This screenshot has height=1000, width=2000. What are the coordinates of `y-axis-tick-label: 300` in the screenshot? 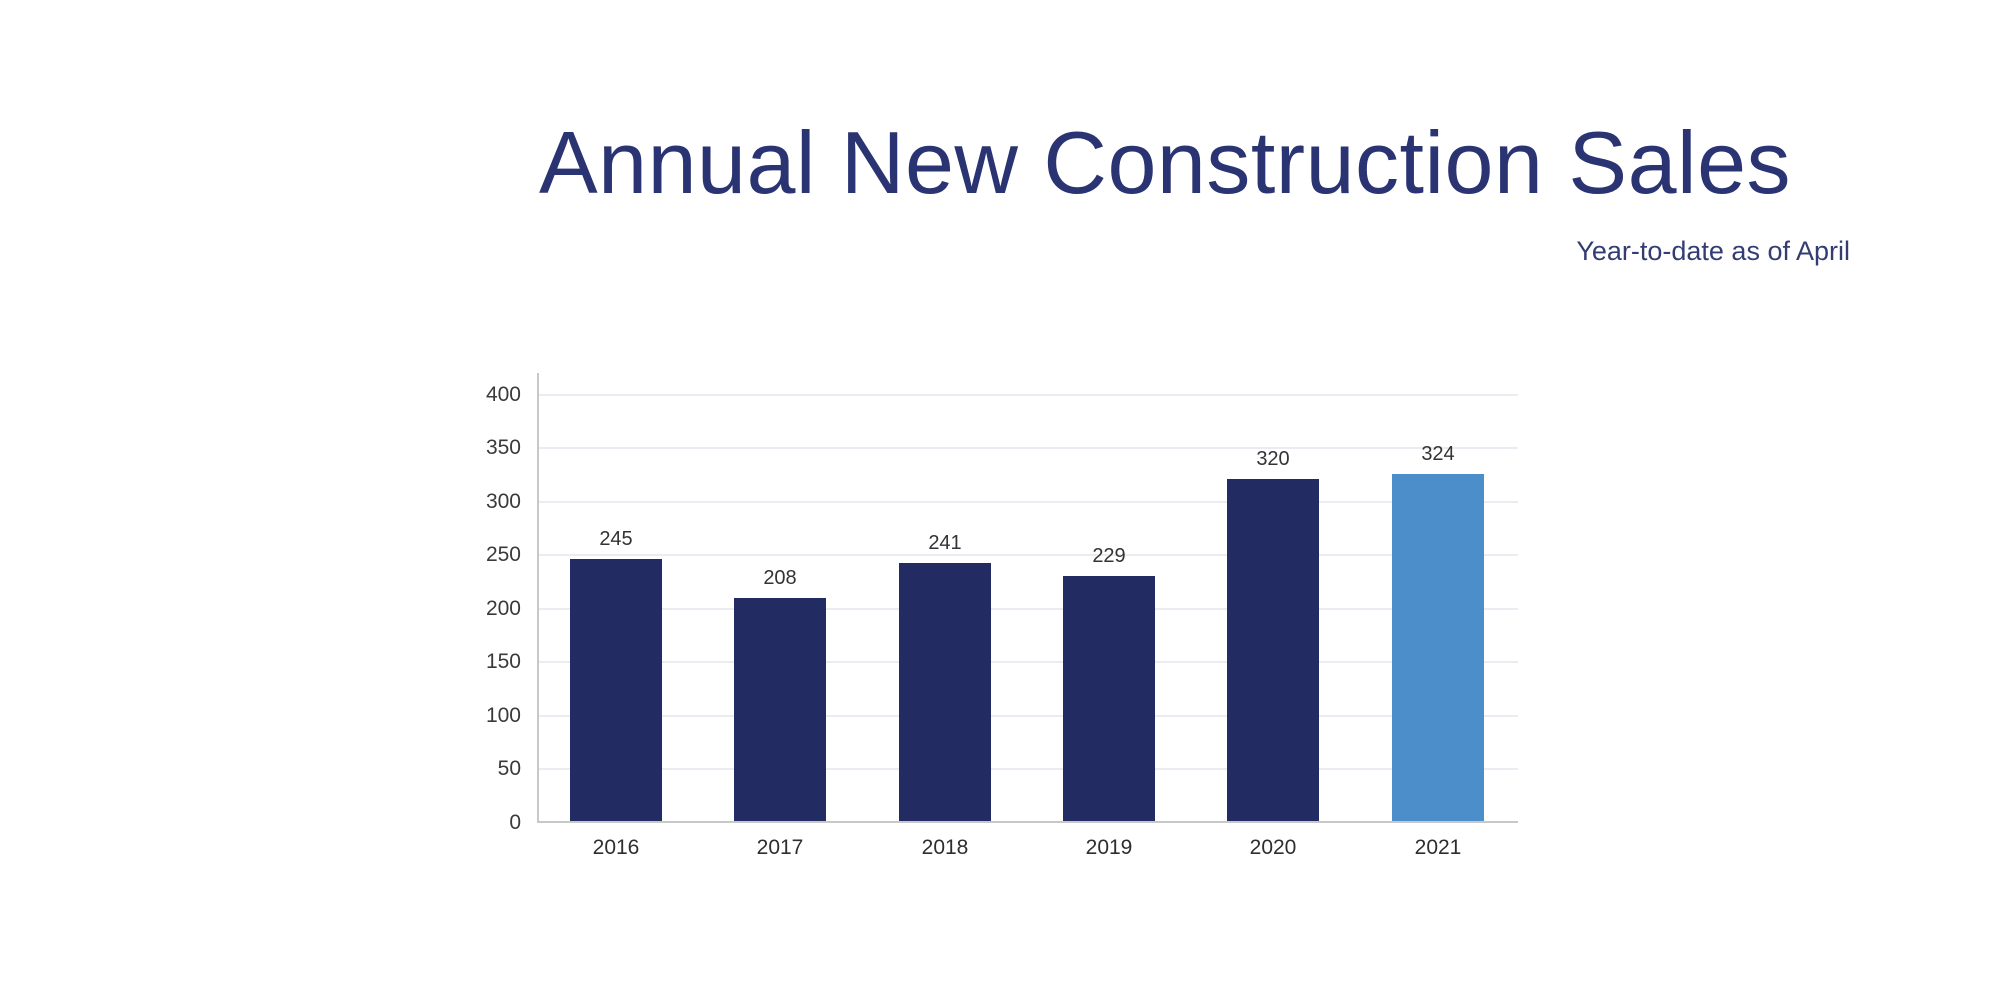 It's located at (503, 501).